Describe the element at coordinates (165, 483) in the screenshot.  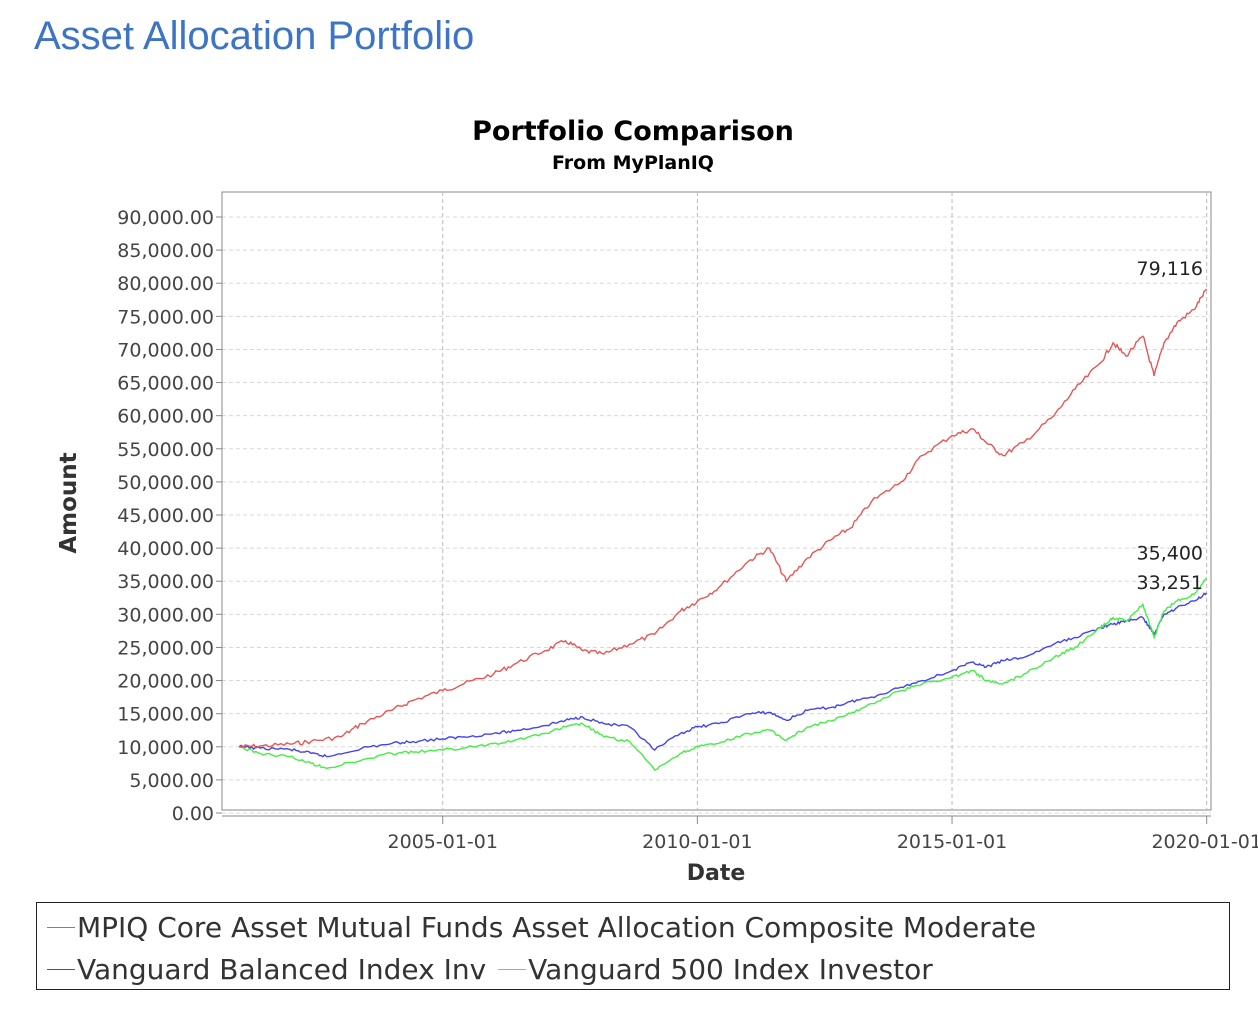
I see `y-tick-label: 50,000.00` at that location.